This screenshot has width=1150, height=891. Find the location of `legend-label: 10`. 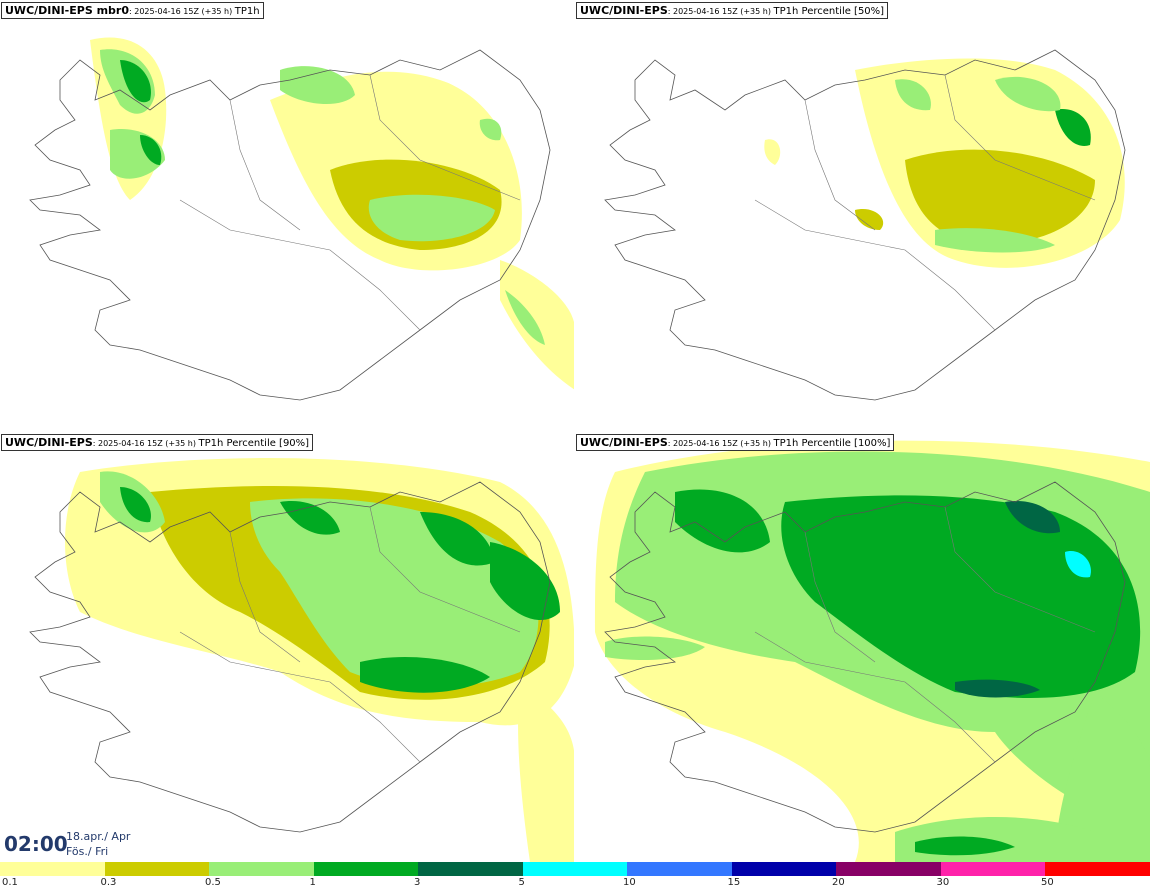

legend-label: 10 is located at coordinates (629, 882).